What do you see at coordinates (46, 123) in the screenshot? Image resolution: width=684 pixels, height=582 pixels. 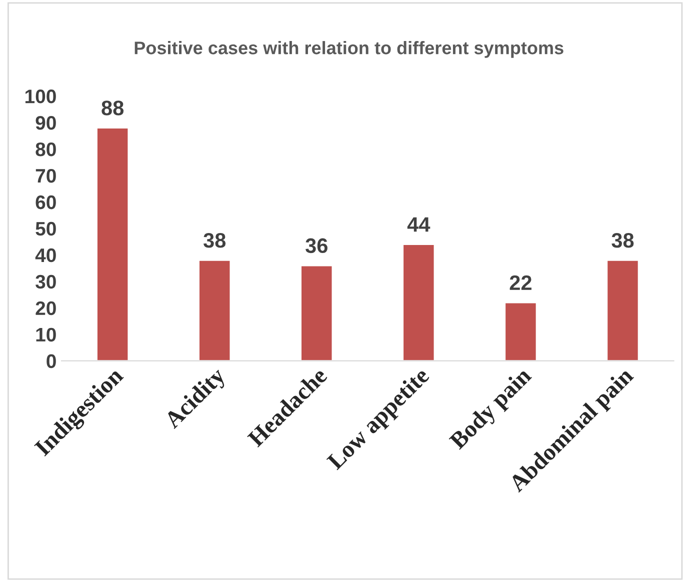 I see `y-tick-label: 90` at bounding box center [46, 123].